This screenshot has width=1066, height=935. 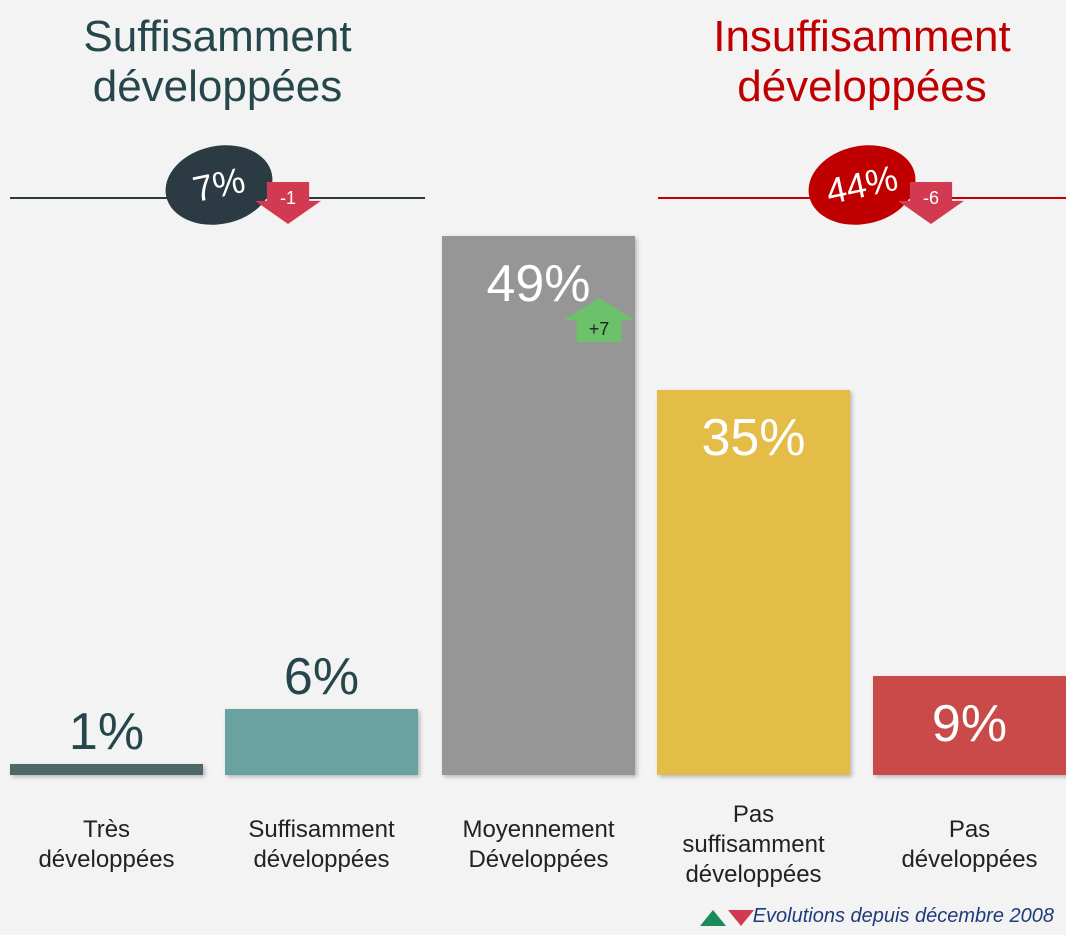 I want to click on group-badge: 7%, so click(x=219, y=185).